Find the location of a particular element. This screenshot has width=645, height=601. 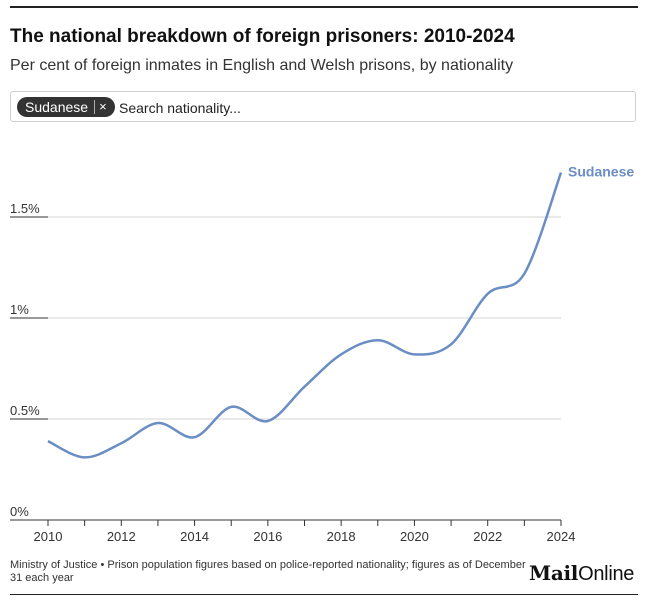

x-tick-label: 2016 is located at coordinates (267, 536).